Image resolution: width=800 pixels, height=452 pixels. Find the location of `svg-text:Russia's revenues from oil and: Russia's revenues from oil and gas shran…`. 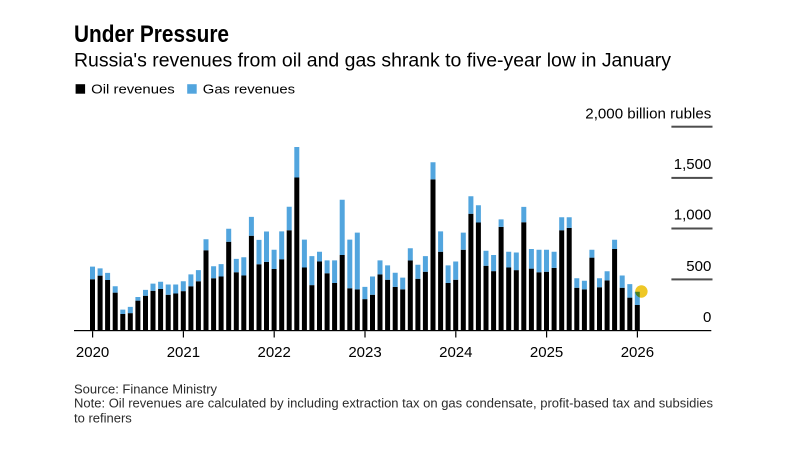

svg-text:Russia's revenues from oil and: Russia's revenues from oil and gas shran… is located at coordinates (373, 61).